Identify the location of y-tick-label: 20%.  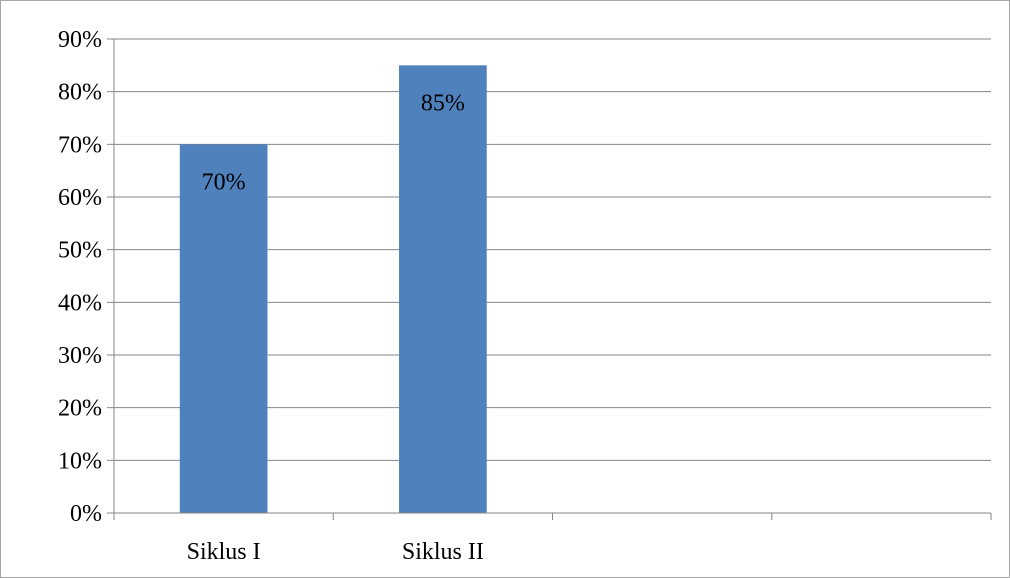
(80, 409).